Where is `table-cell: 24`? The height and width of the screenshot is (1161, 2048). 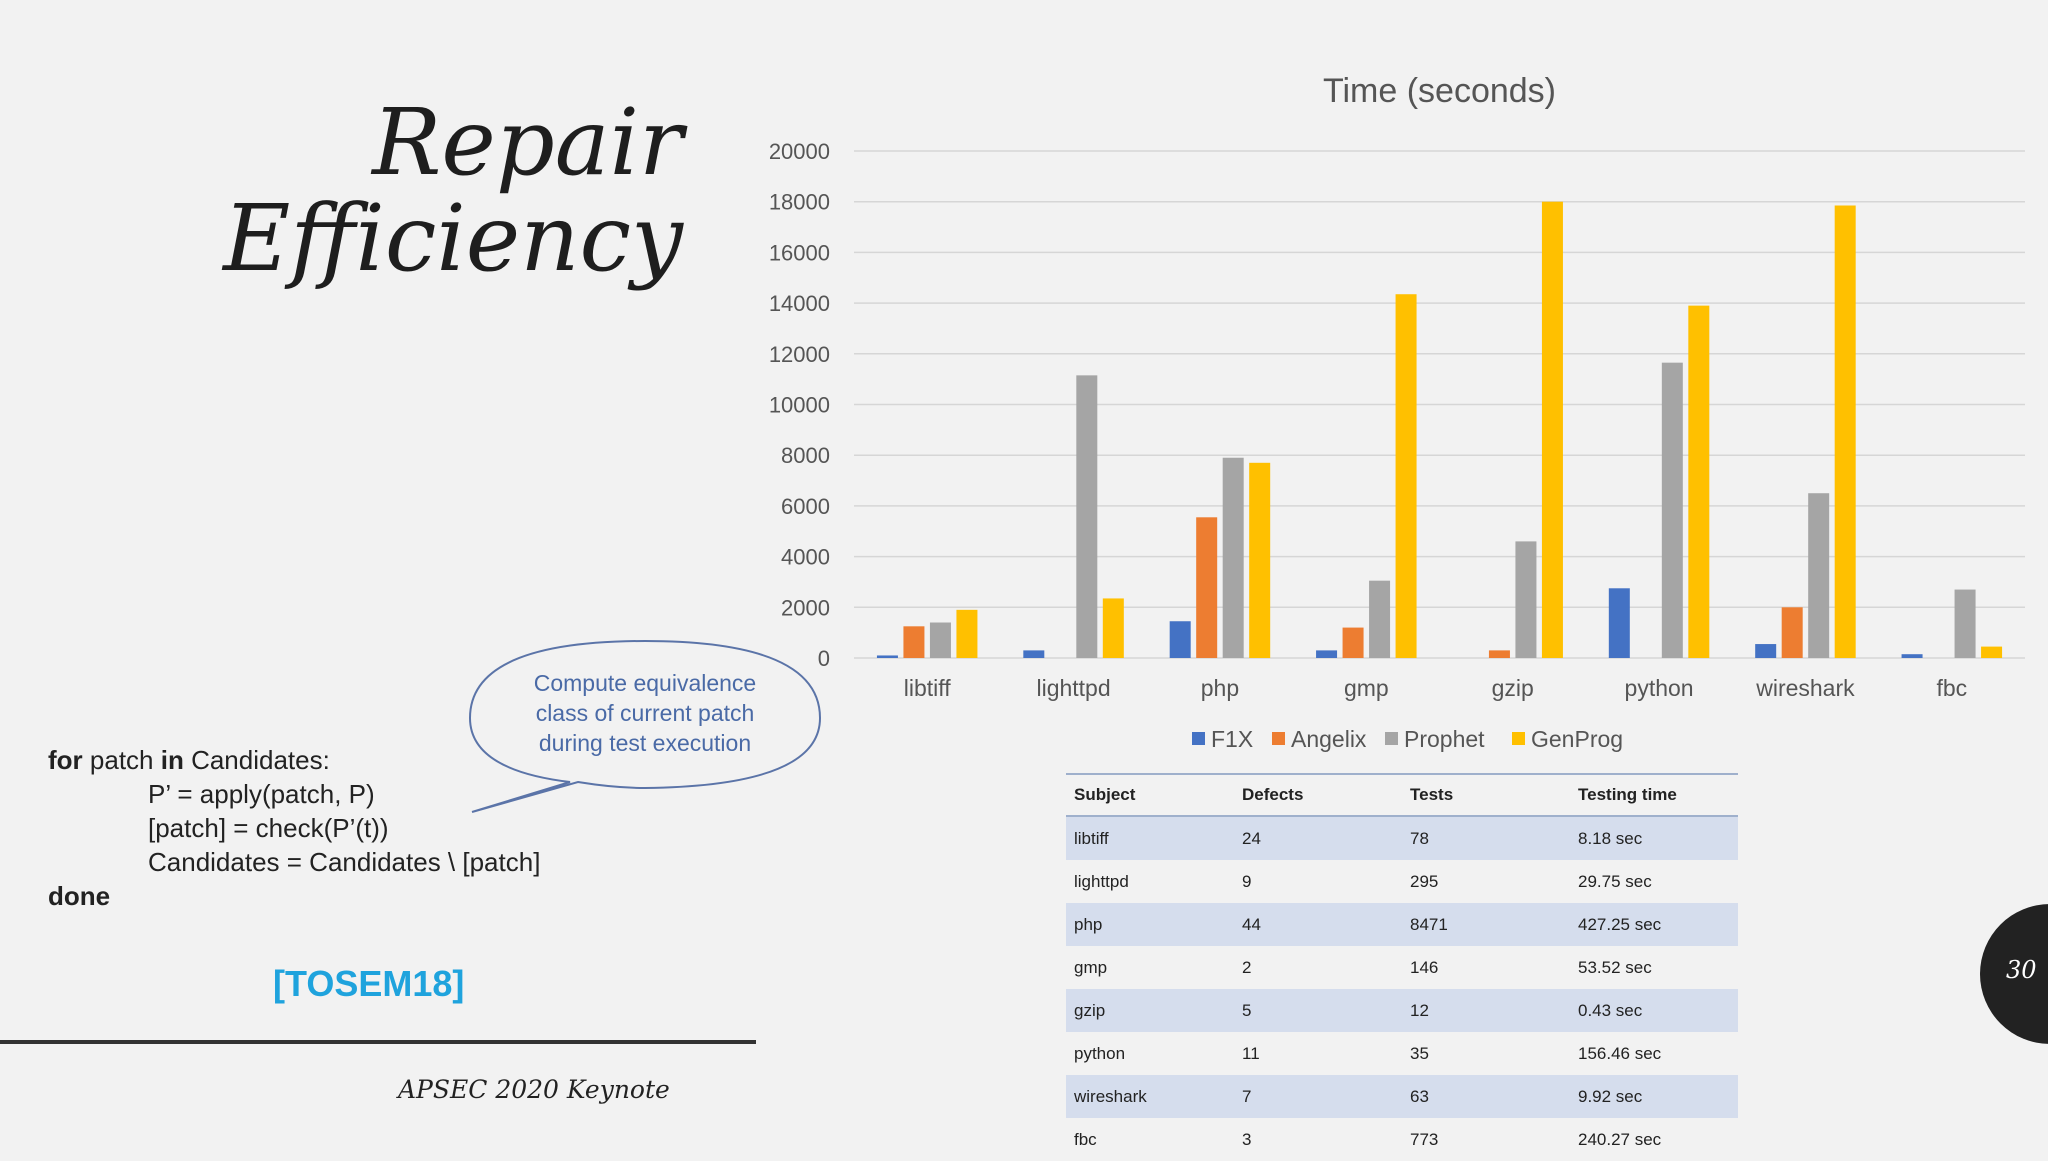 table-cell: 24 is located at coordinates (1318, 838).